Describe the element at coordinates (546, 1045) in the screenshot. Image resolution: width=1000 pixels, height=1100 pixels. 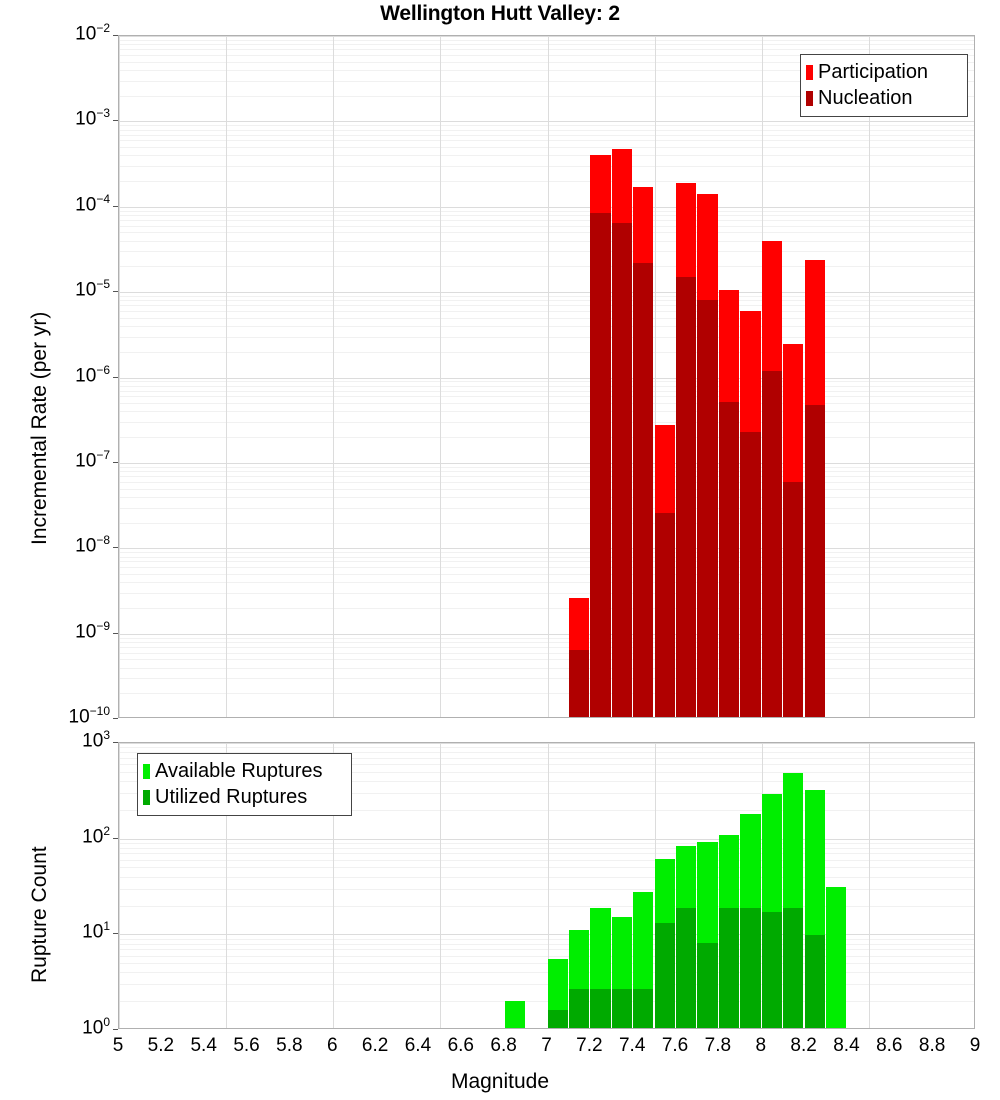
I see `x-tick-label: 7` at that location.